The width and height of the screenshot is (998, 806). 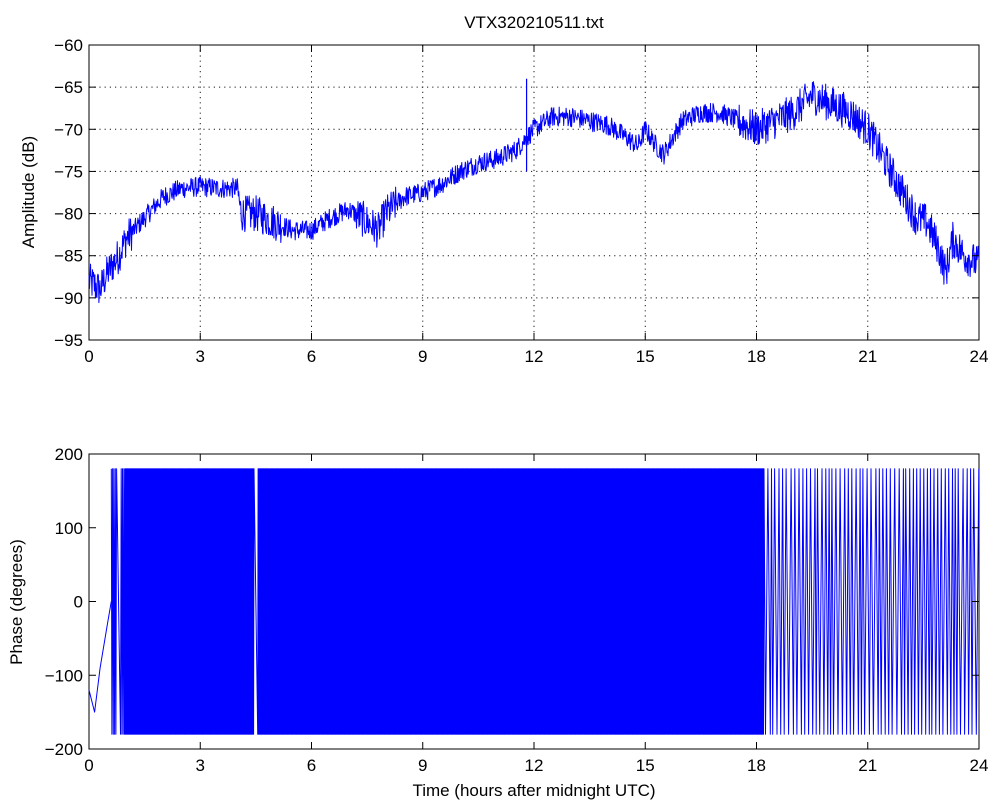 What do you see at coordinates (28, 192) in the screenshot?
I see `amplitude-y-axis-label: Amplitude (dB)` at bounding box center [28, 192].